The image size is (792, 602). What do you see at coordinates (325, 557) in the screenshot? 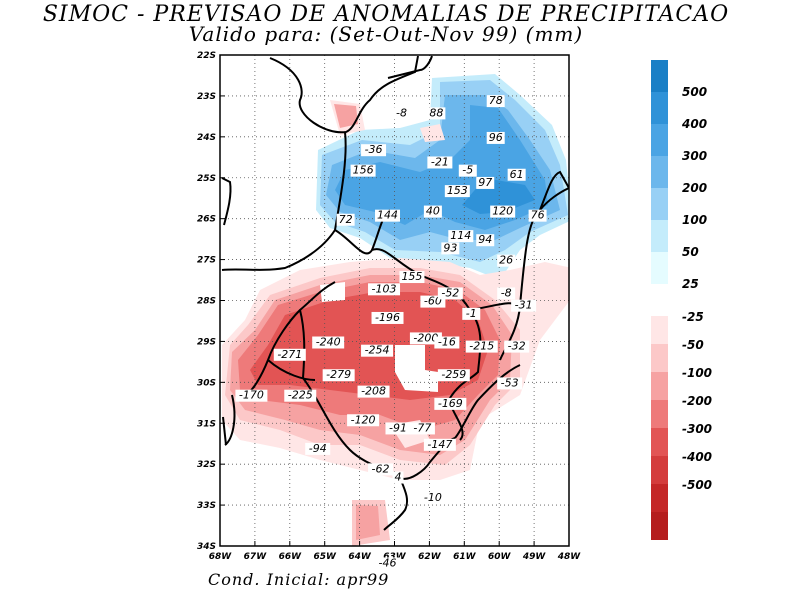
I see `lon-tick-label: 65W` at bounding box center [325, 557].